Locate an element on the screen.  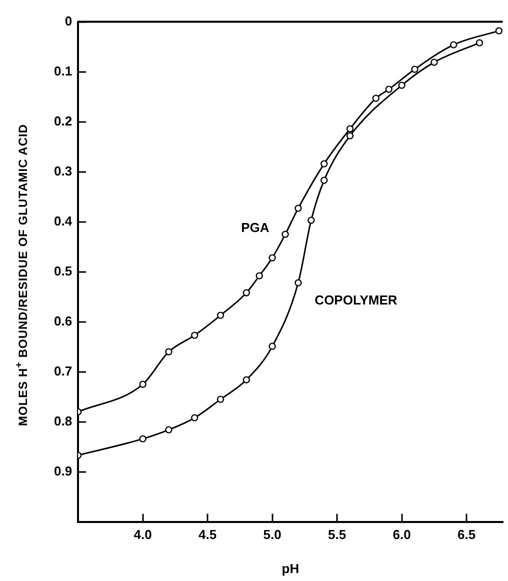
x-tick-label: 6.5 is located at coordinates (467, 534).